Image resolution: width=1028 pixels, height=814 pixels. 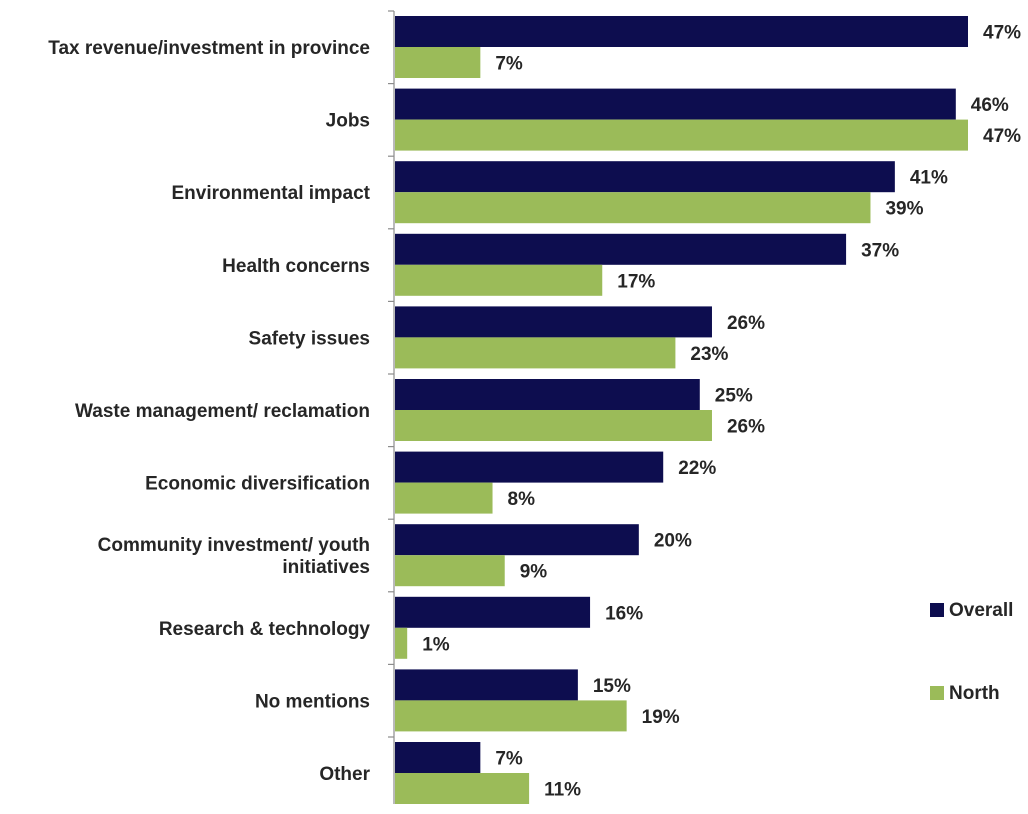 I want to click on data-label-overall: 25%, so click(x=734, y=396).